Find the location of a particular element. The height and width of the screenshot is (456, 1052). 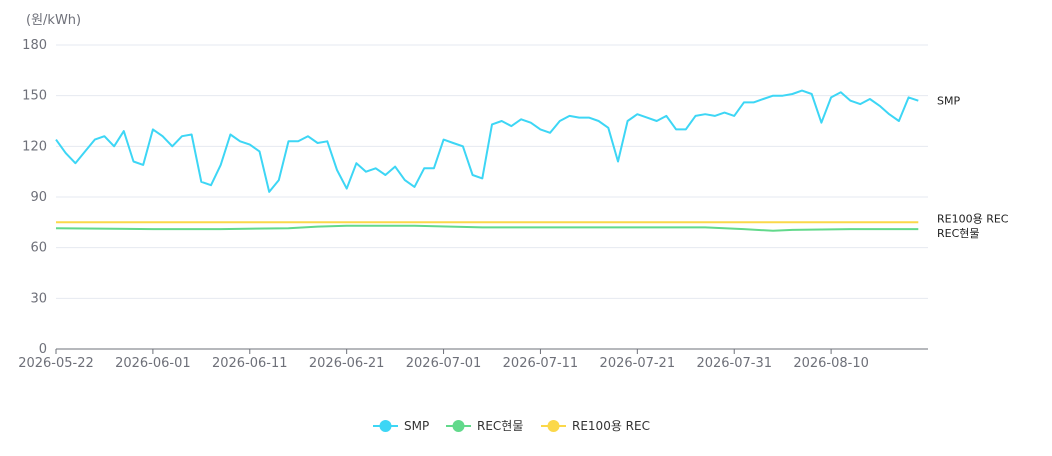

series-end-labels: SMP REC현물 RE100용 REC is located at coordinates (973, 167).